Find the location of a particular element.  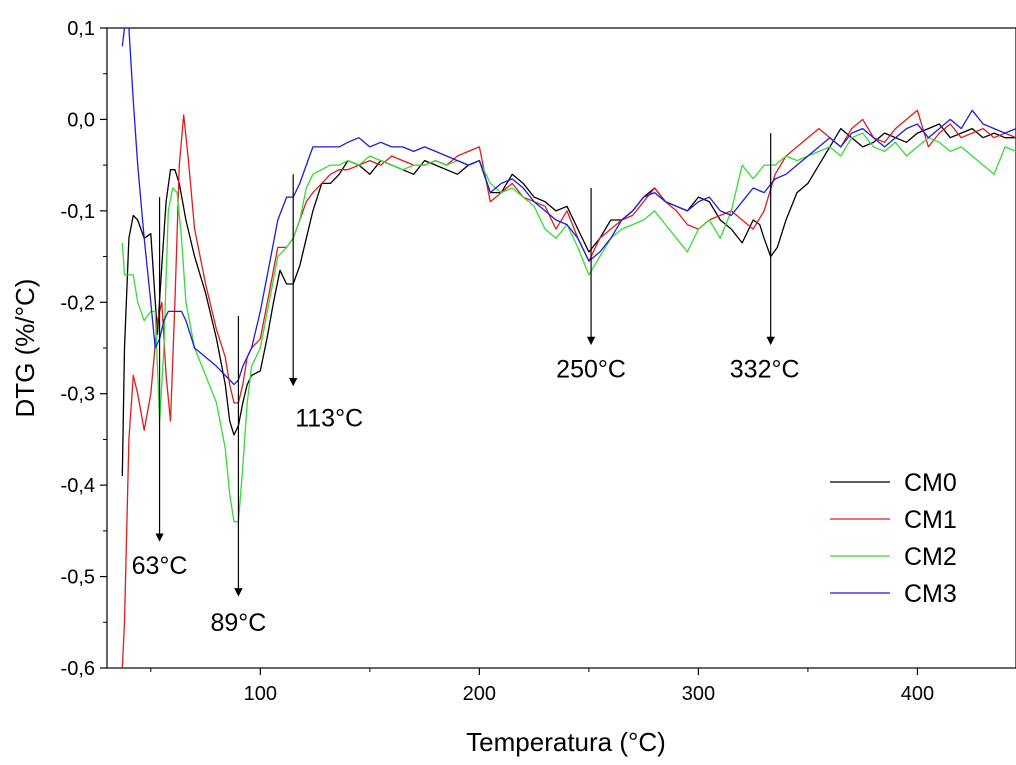

x-tick-label: 100 is located at coordinates (260, 694).